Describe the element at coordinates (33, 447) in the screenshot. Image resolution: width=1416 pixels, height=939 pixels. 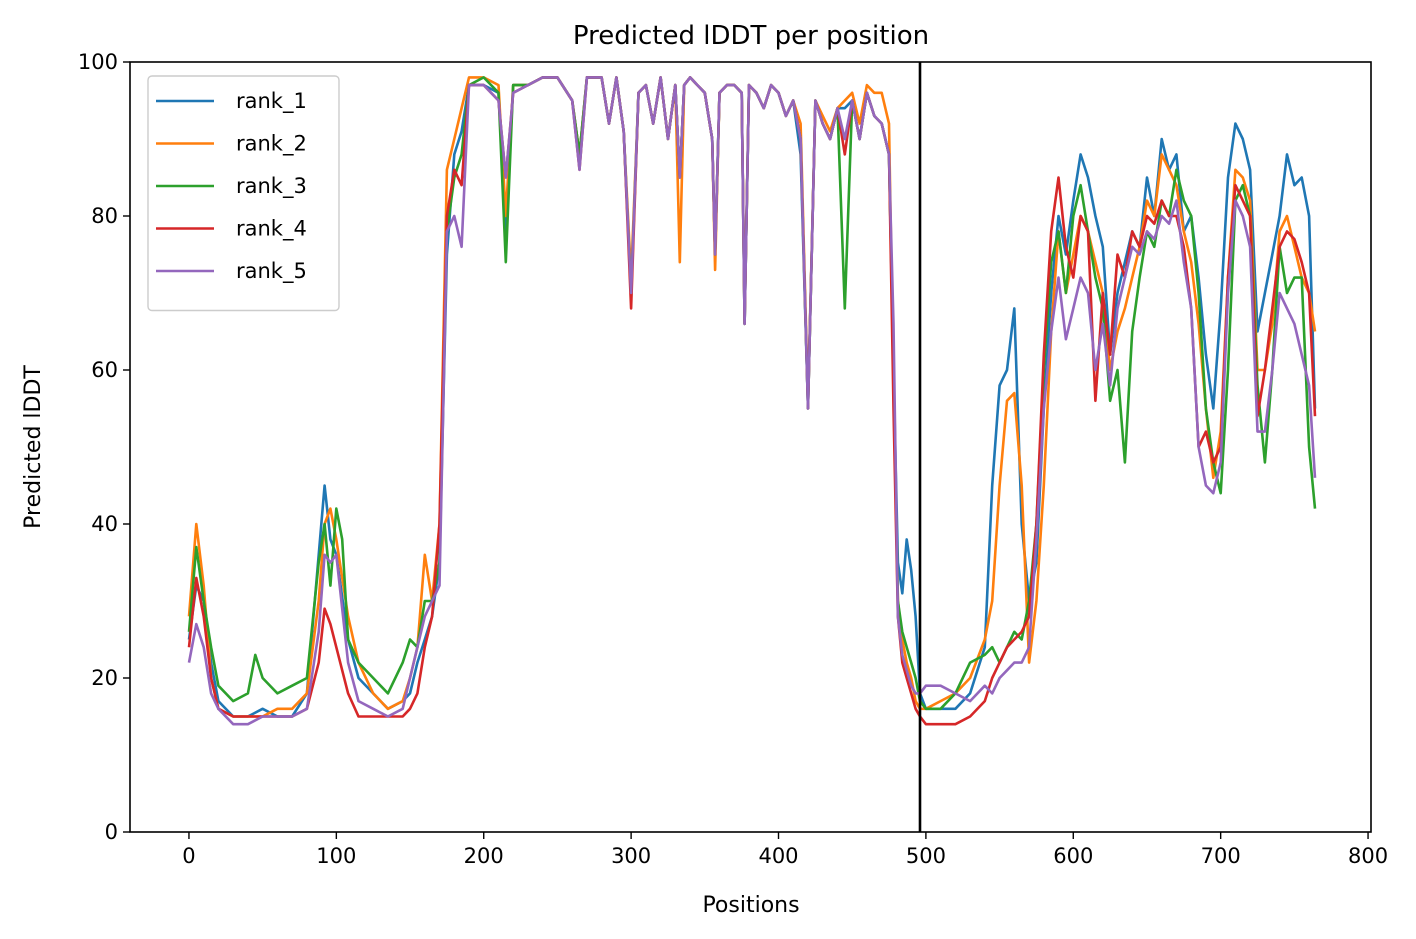
I see `y-axis-label: Predicted lDDT` at that location.